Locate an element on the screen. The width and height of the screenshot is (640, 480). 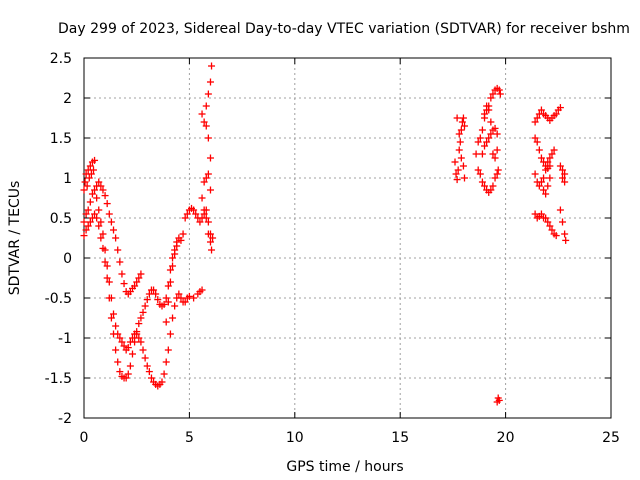
y-tick-label: -1 is located at coordinates (65, 339).